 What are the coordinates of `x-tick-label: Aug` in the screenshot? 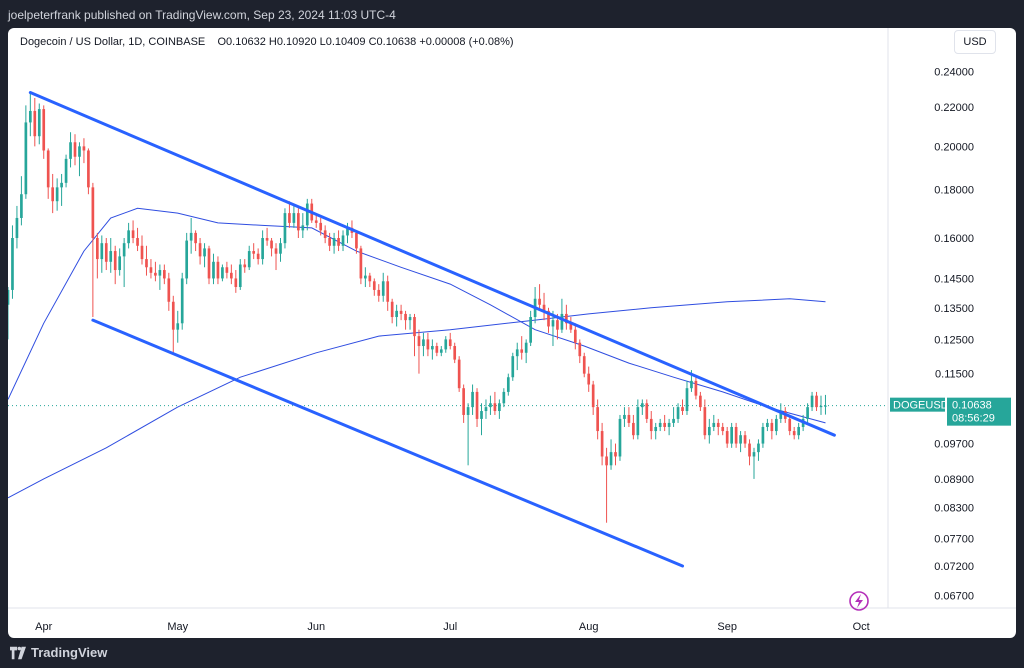 It's located at (589, 627).